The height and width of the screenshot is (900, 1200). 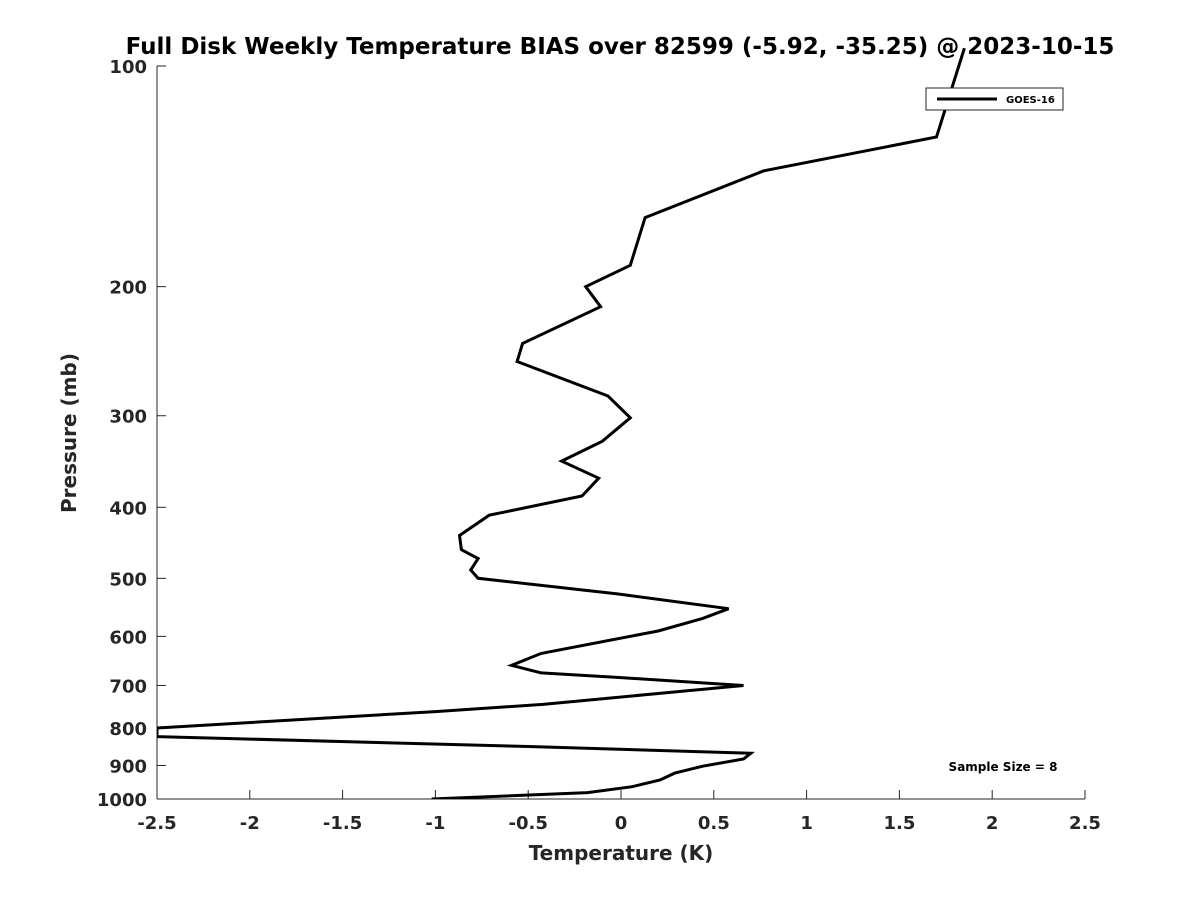 What do you see at coordinates (128, 579) in the screenshot?
I see `y-tick-label: 500` at bounding box center [128, 579].